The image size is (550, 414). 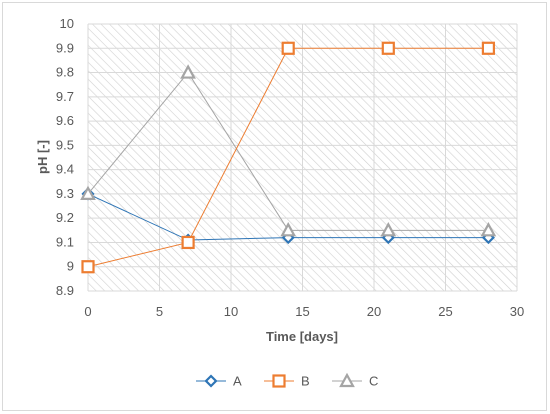 What do you see at coordinates (65, 120) in the screenshot?
I see `y-tick-label: 9.6` at bounding box center [65, 120].